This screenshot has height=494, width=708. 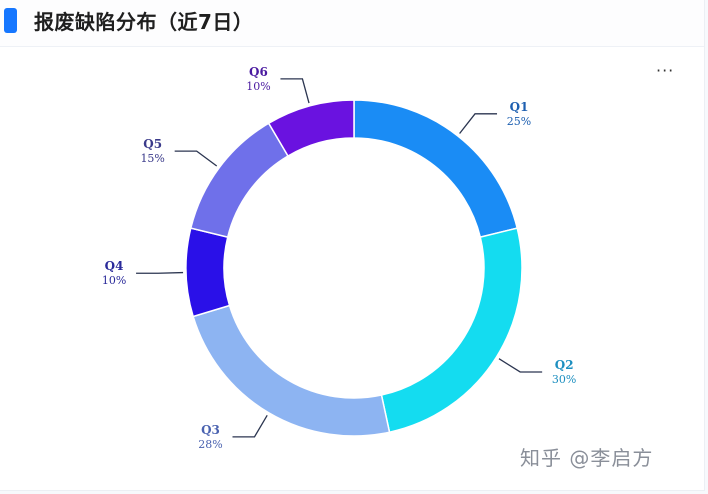 I want to click on leader-line-q5, so click(x=196, y=158).